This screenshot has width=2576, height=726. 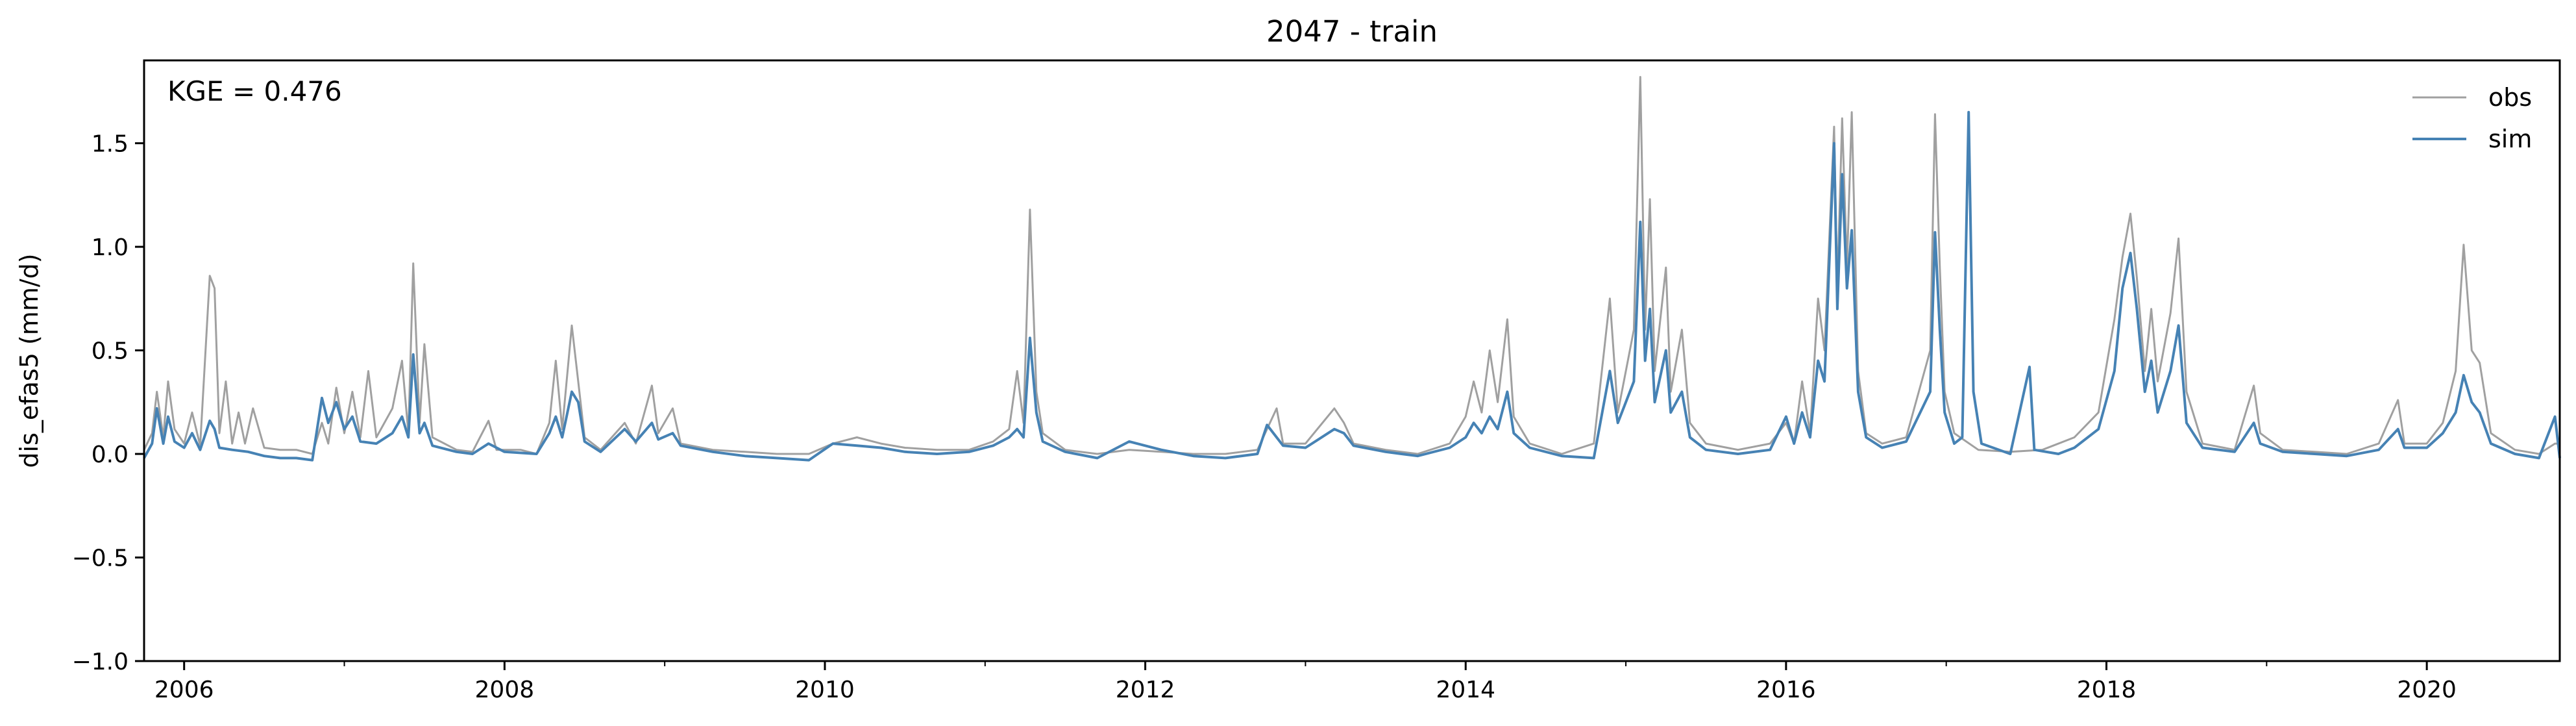 What do you see at coordinates (100, 558) in the screenshot?
I see `y-tick-label--0.5: −0.5` at bounding box center [100, 558].